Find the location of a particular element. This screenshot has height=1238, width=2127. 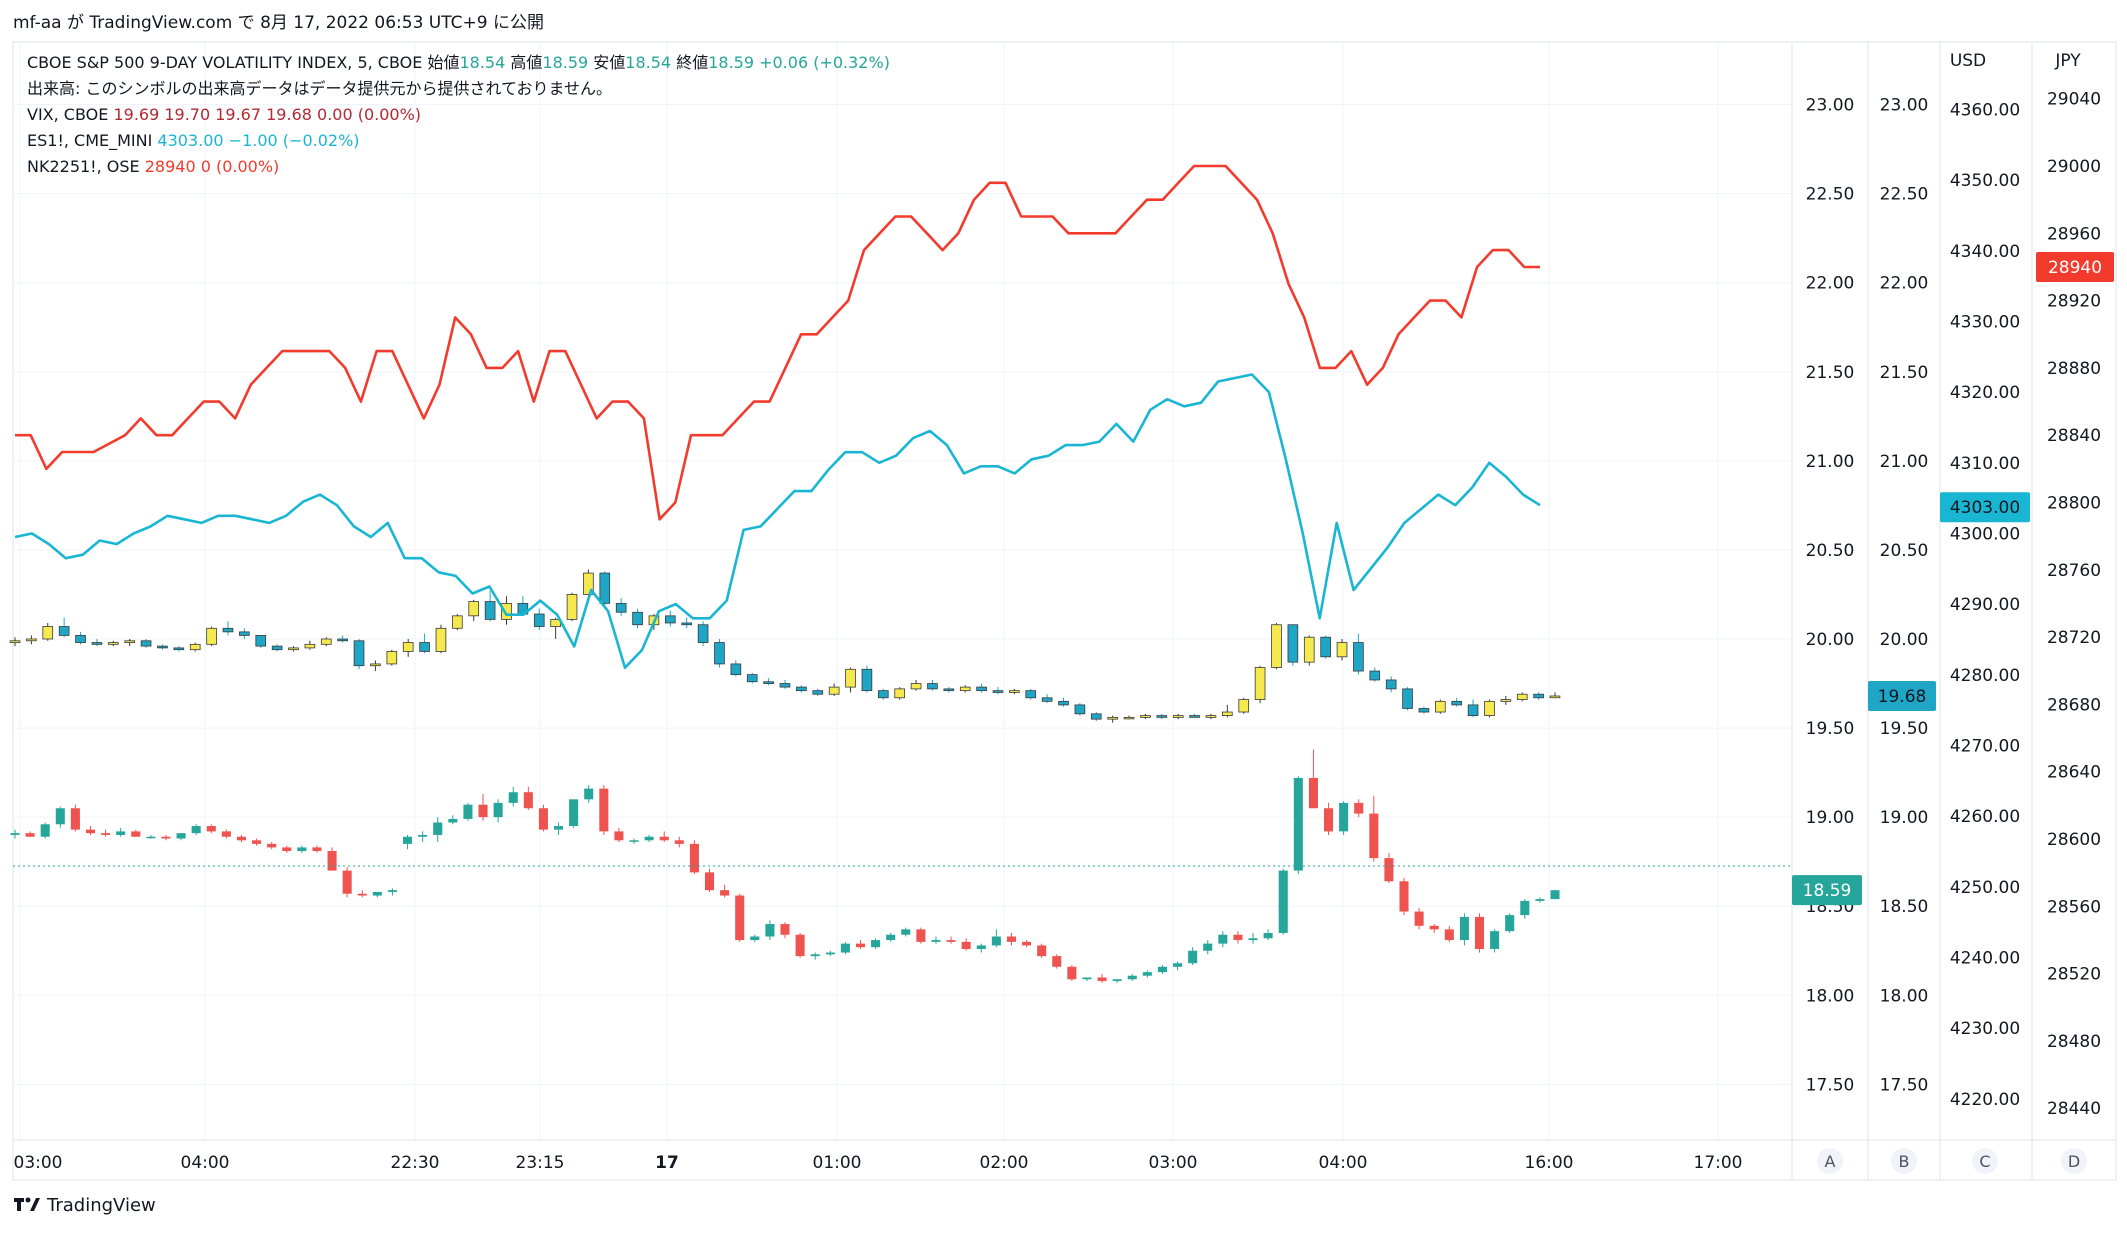

tradingview-logo: TradingView is located at coordinates (85, 1205).